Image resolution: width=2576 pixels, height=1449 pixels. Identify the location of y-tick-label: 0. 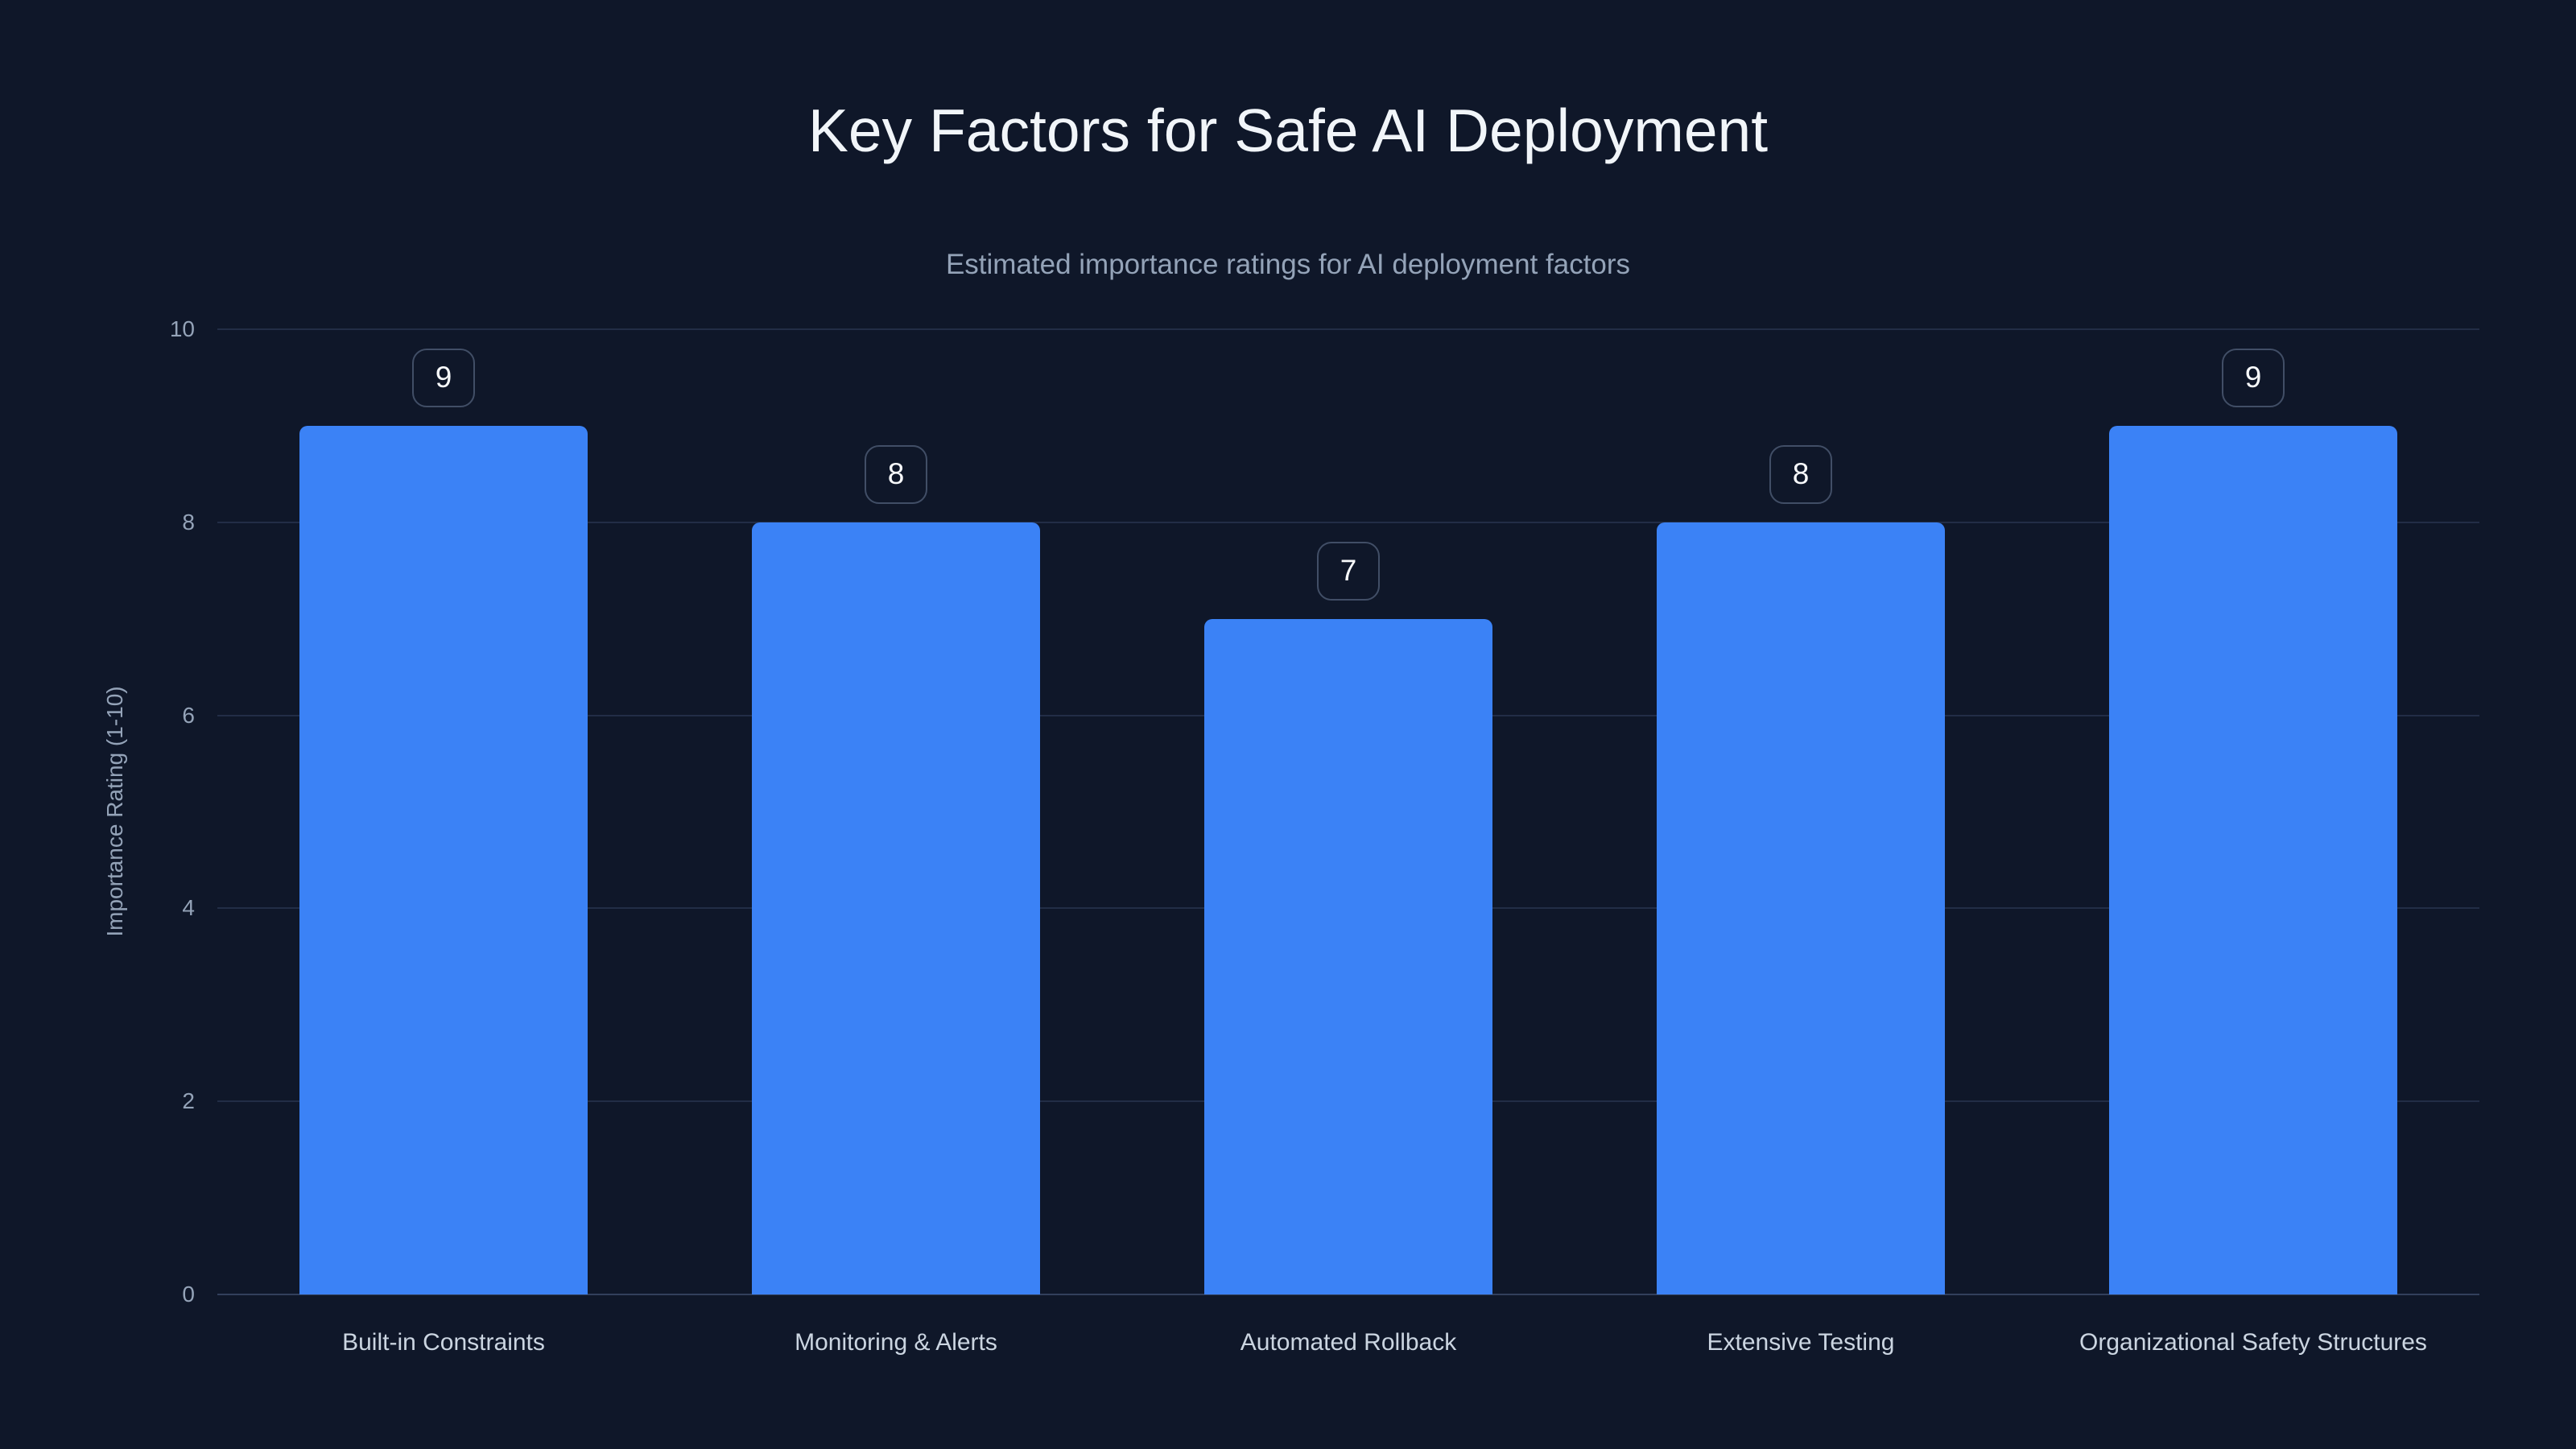
(188, 1294).